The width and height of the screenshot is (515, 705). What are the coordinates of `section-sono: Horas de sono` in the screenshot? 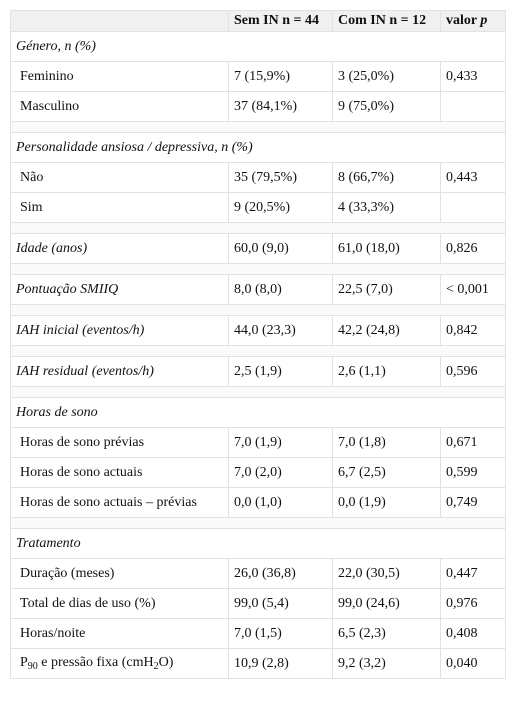 It's located at (258, 412).